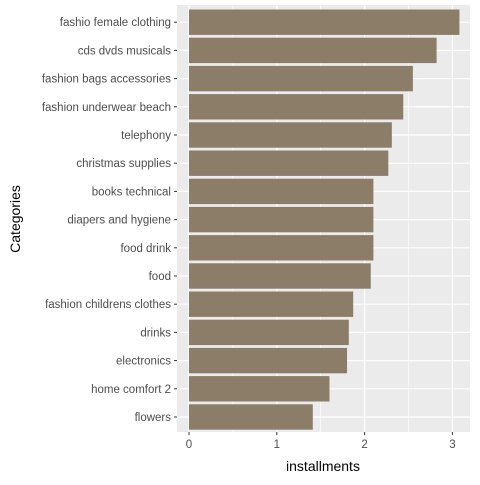 The width and height of the screenshot is (480, 485). Describe the element at coordinates (125, 51) in the screenshot. I see `y-tick-label: cds dvds musicals` at that location.